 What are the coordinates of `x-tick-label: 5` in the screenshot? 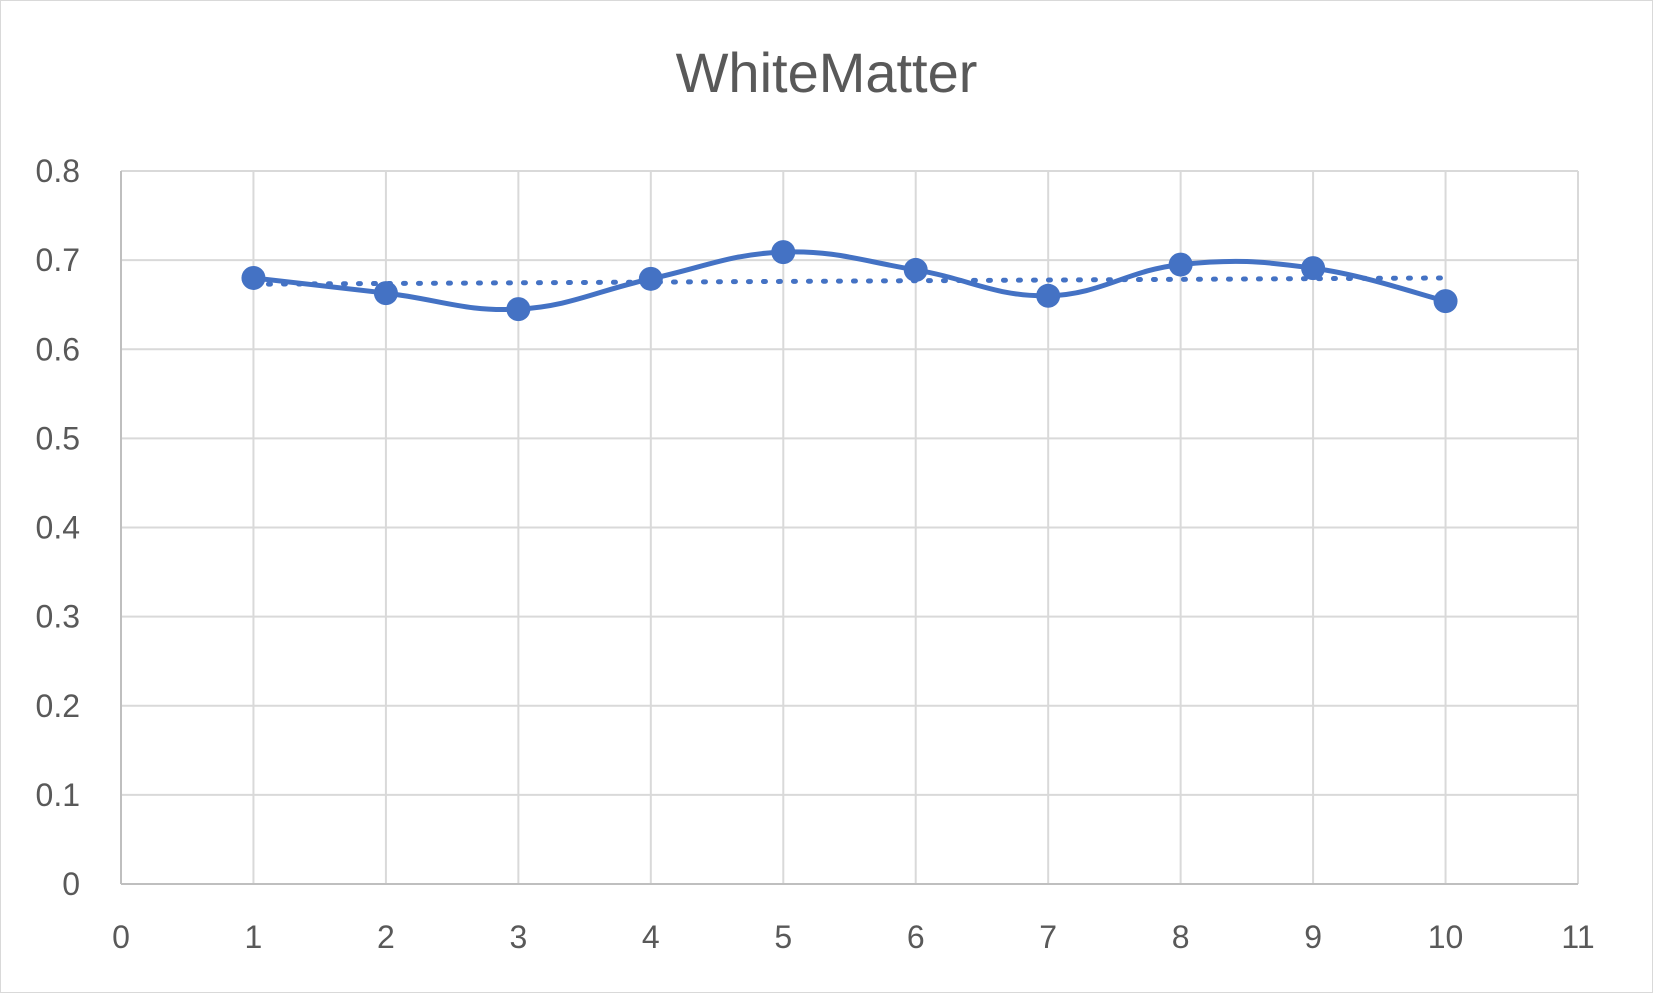 It's located at (783, 937).